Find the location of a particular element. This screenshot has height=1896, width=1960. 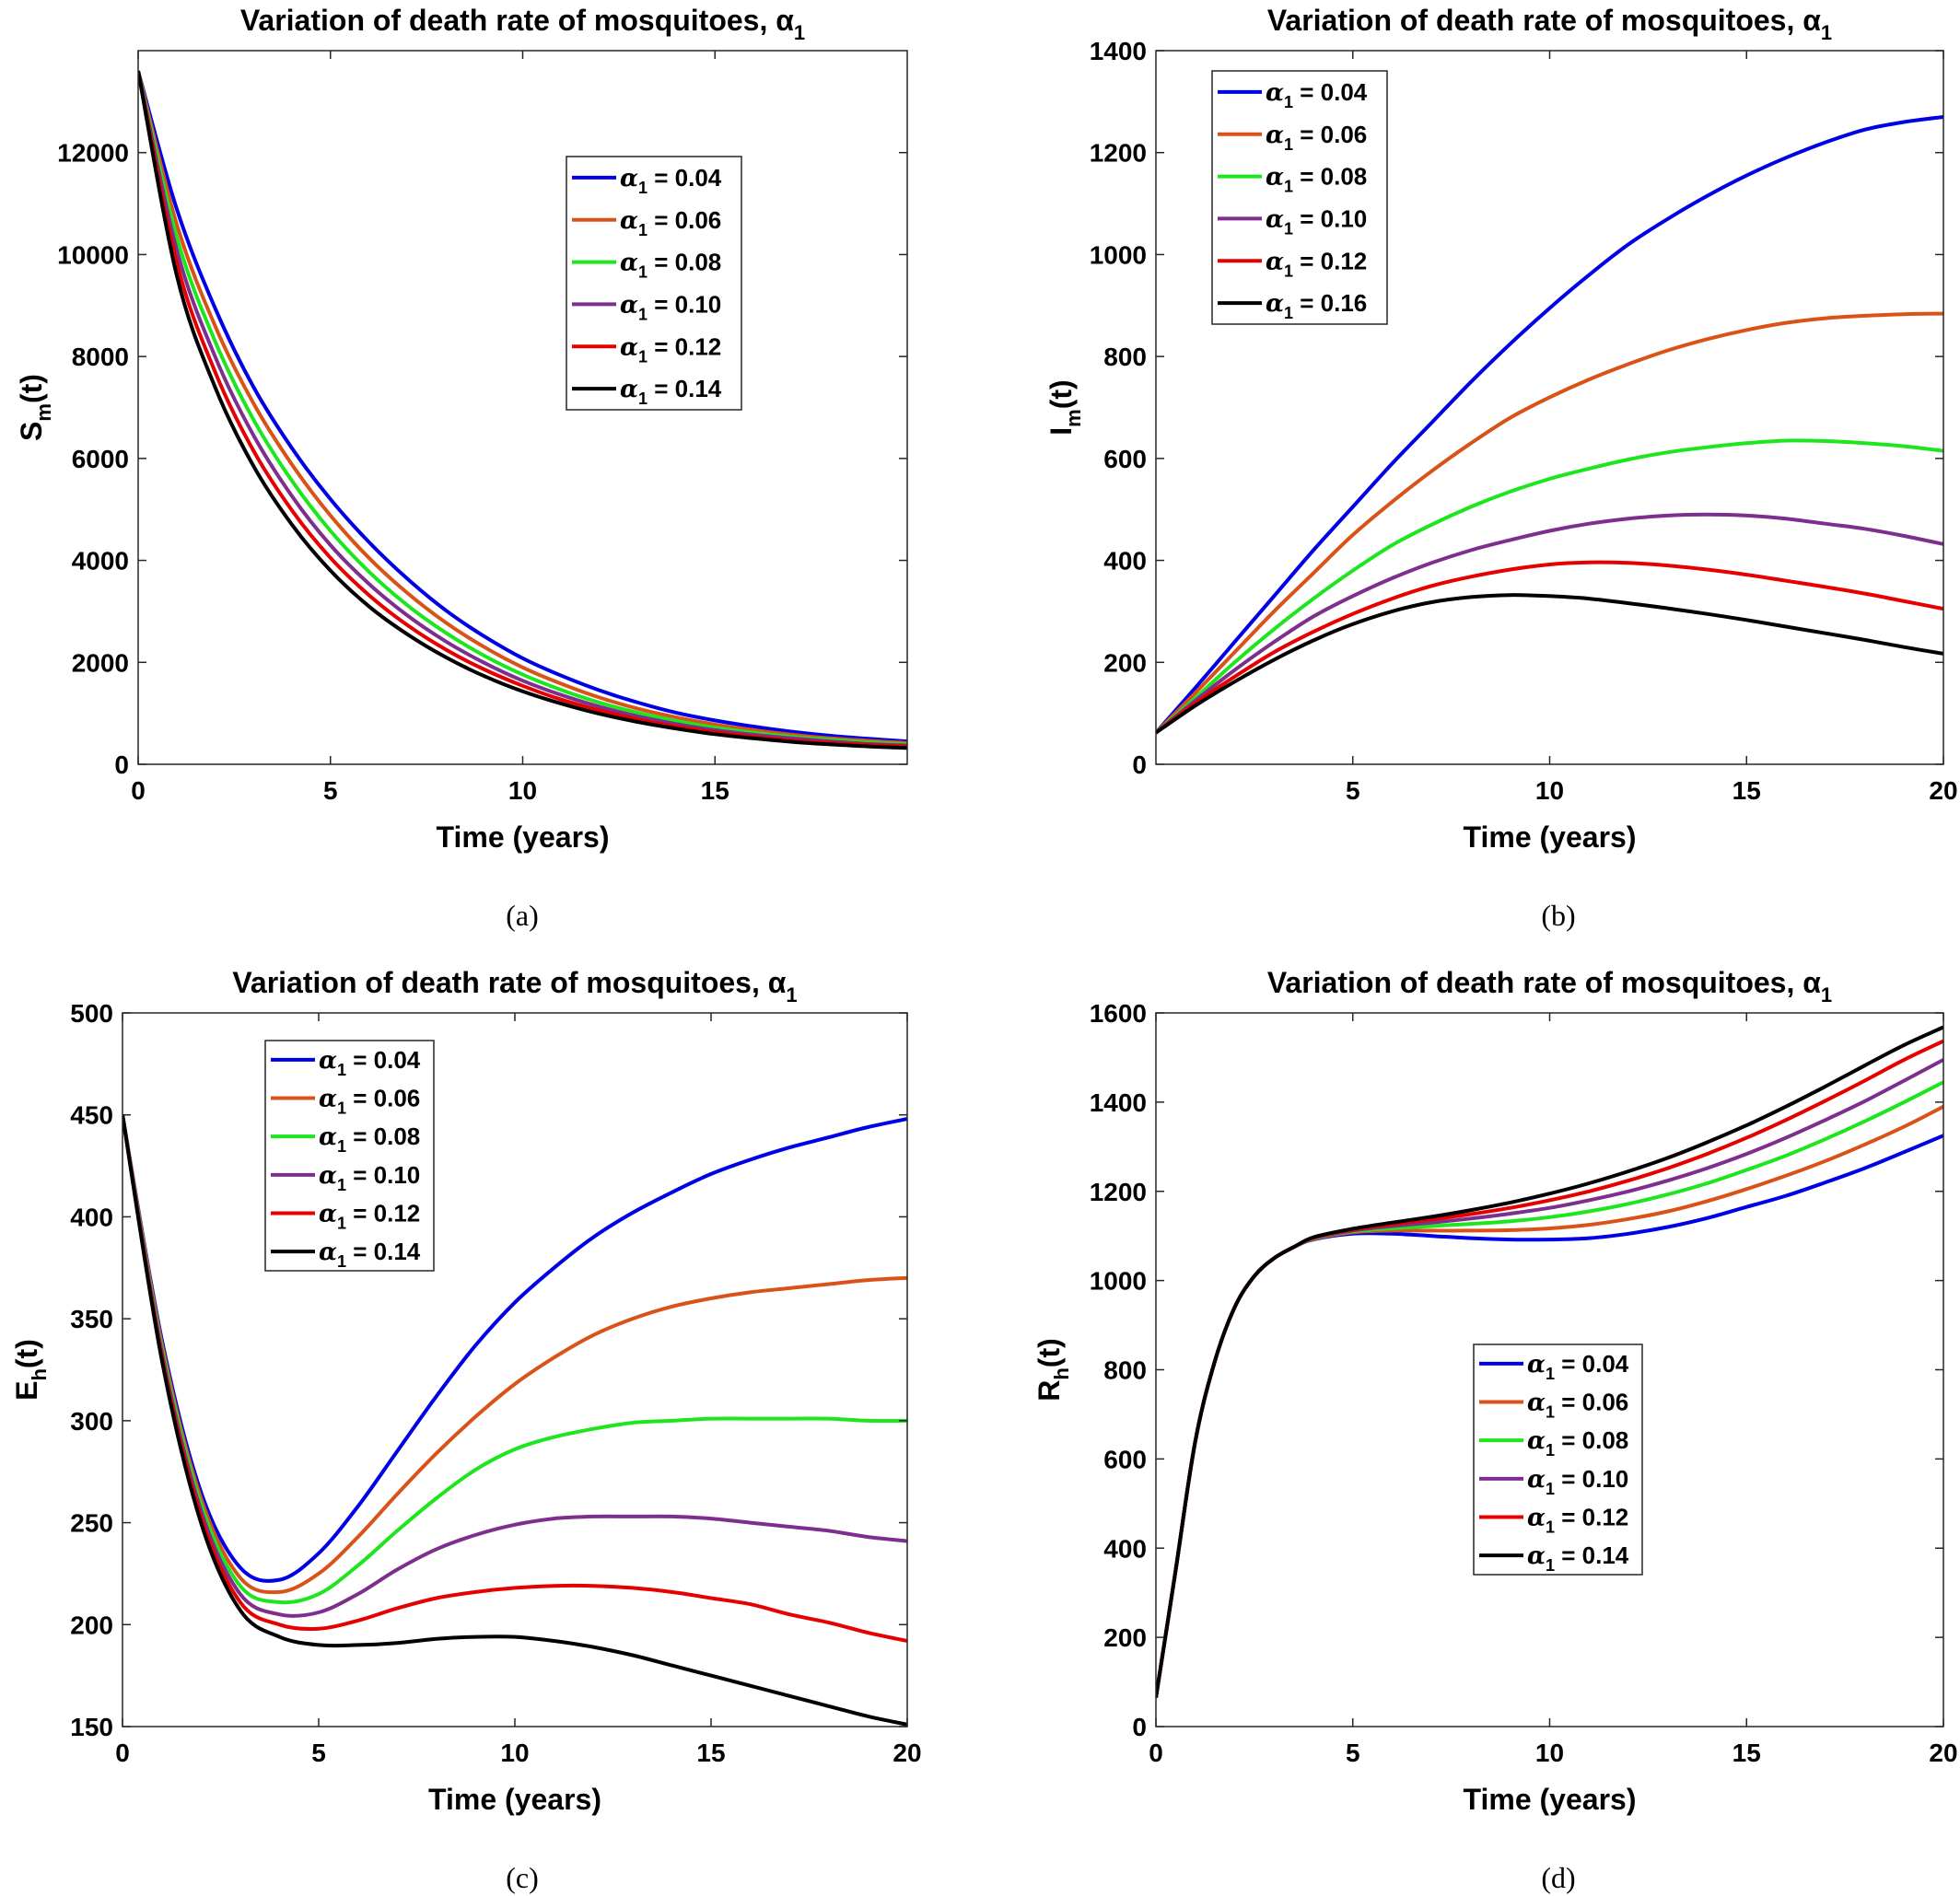

panel-caption: (b) is located at coordinates (1558, 916).